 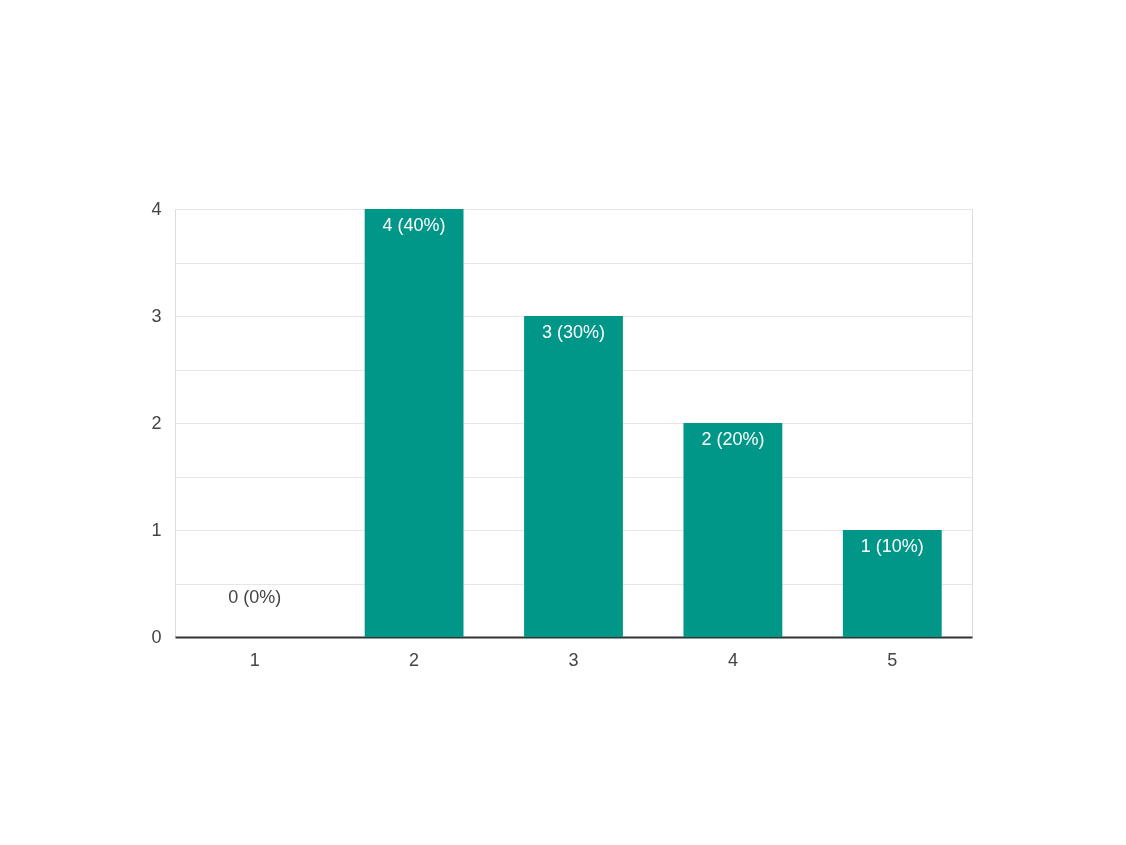 I want to click on y-tick-label: 3, so click(x=156, y=315).